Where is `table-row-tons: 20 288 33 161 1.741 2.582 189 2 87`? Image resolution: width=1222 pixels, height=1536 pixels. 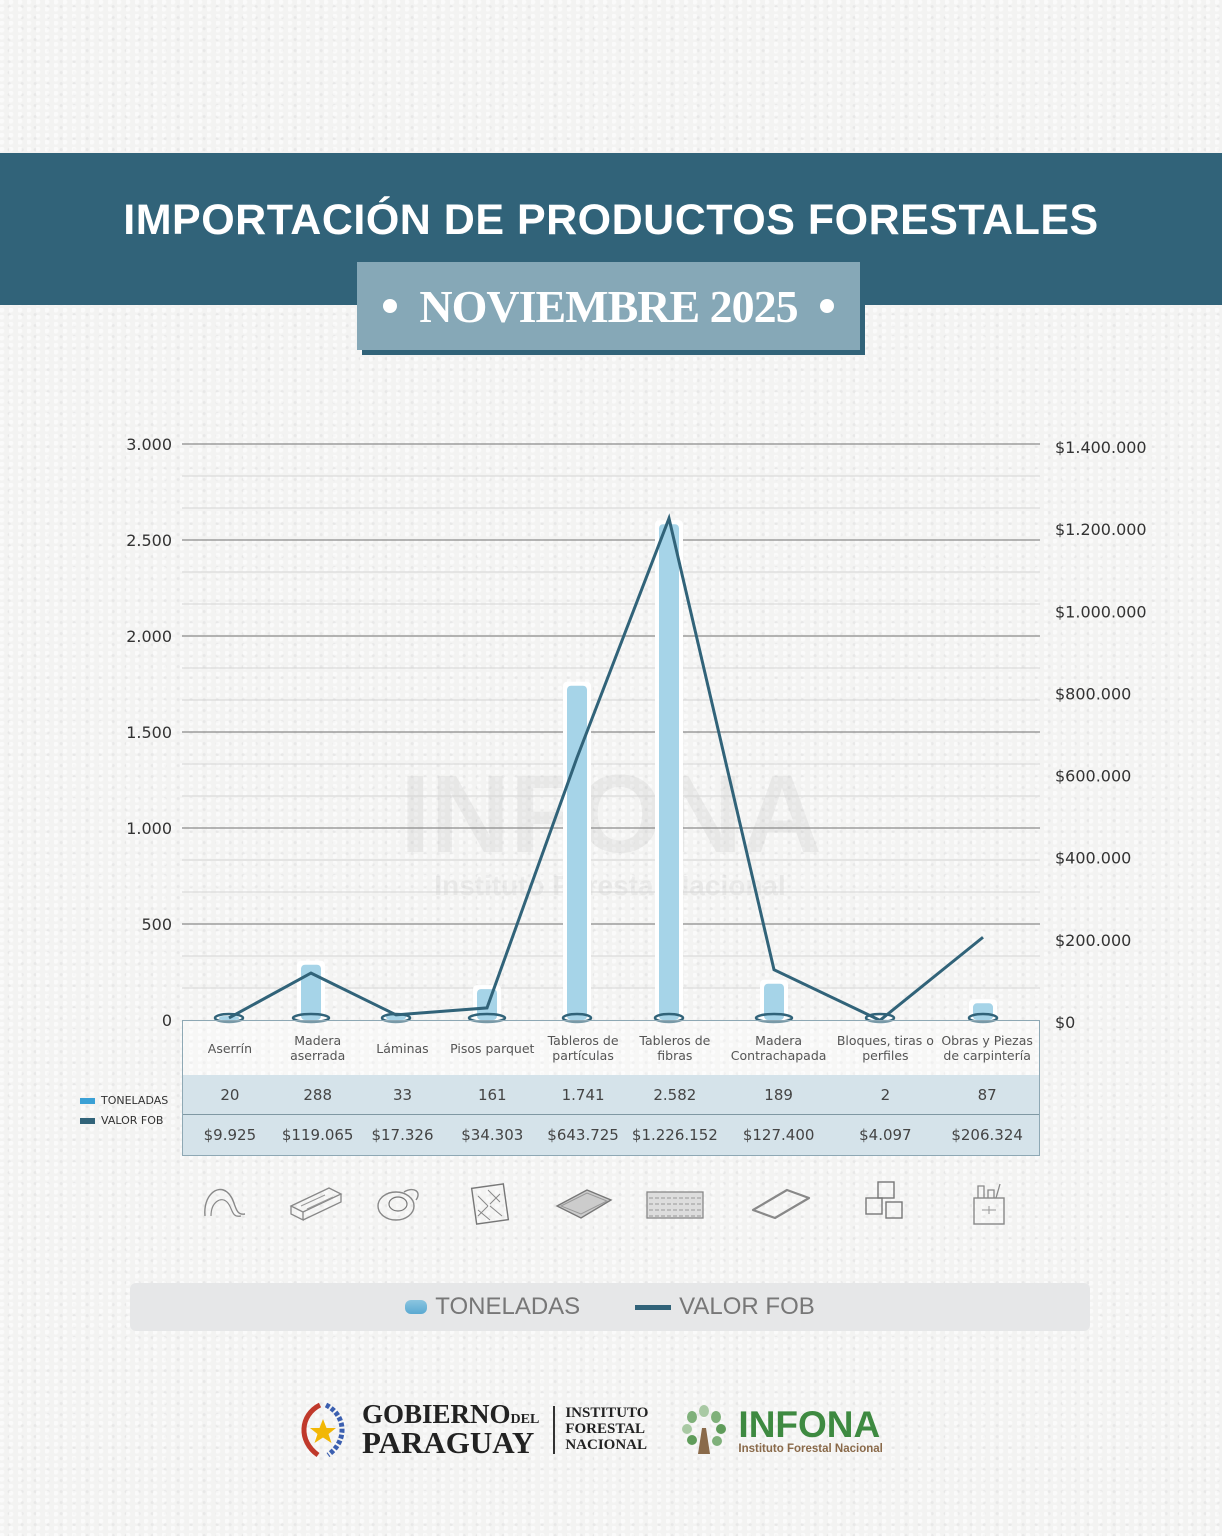 table-row-tons: 20 288 33 161 1.741 2.582 189 2 87 is located at coordinates (611, 1095).